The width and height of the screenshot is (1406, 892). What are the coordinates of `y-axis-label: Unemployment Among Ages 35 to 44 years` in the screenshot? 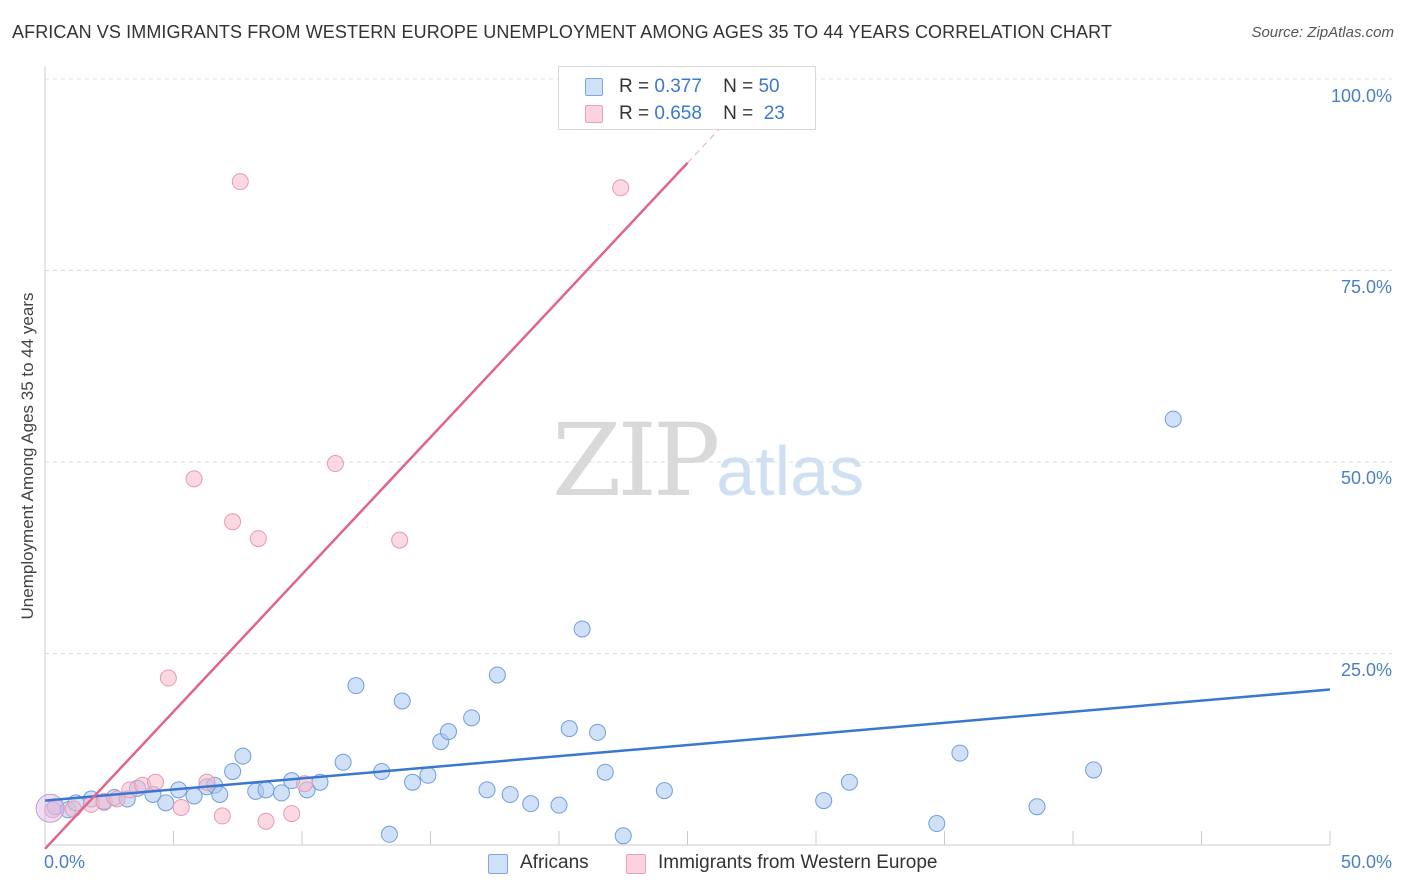 It's located at (27, 456).